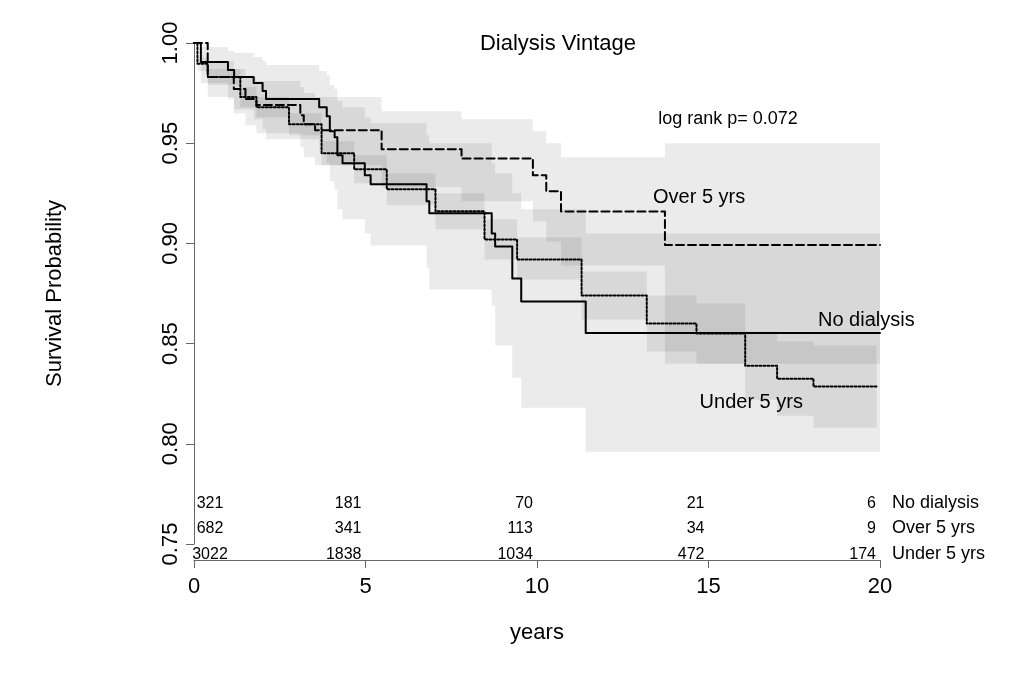 This screenshot has height=682, width=1023. Describe the element at coordinates (558, 42) in the screenshot. I see `chart-title: Dialysis Vintage` at that location.